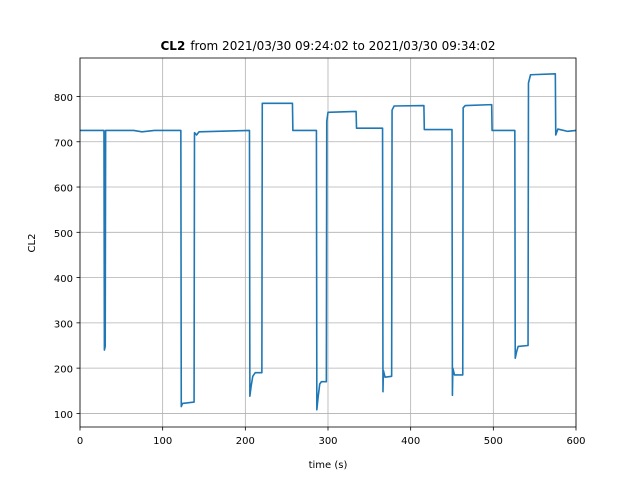  What do you see at coordinates (63, 234) in the screenshot?
I see `y-tick-label: 500` at bounding box center [63, 234].